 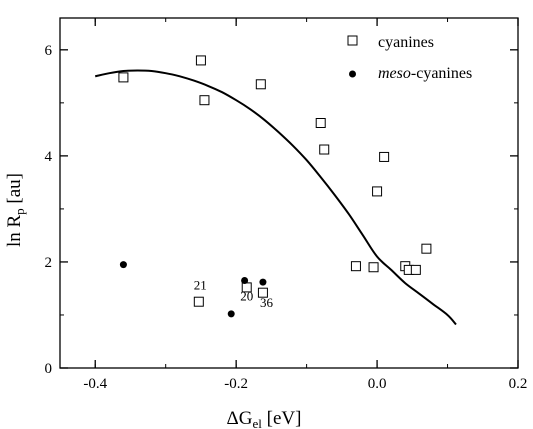 I want to click on legend-label-meso-cyanines: meso-cyanines, so click(x=425, y=73).